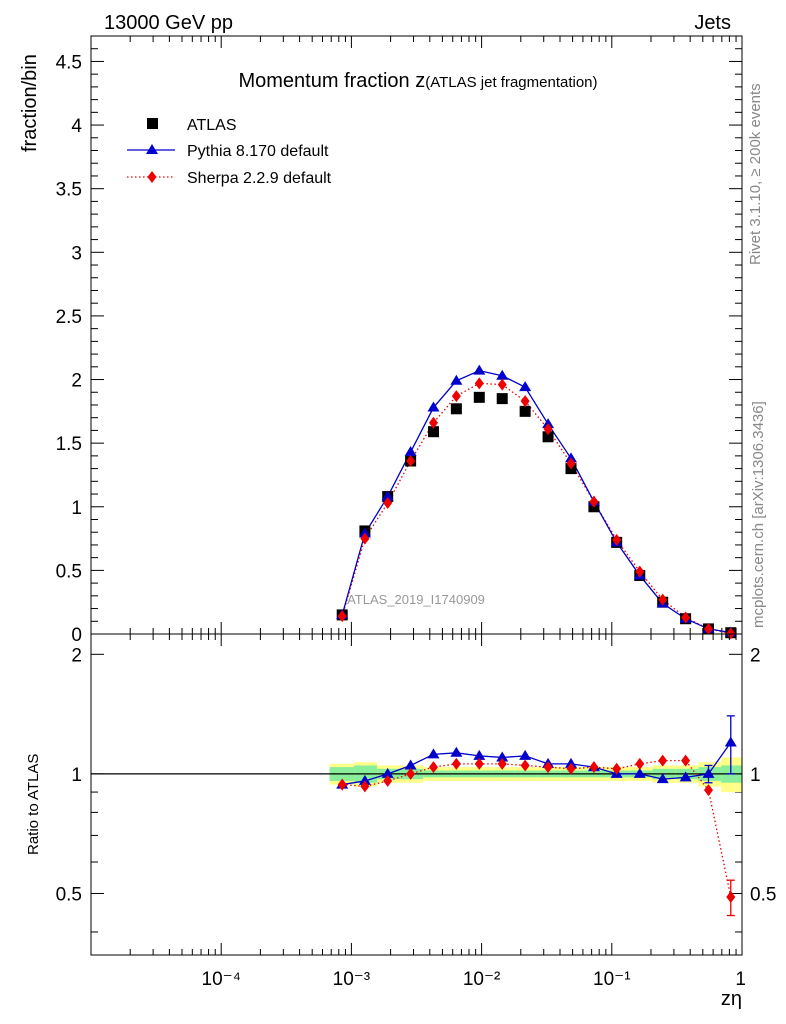  What do you see at coordinates (69, 317) in the screenshot?
I see `main-y-tick-label: 2.5` at bounding box center [69, 317].